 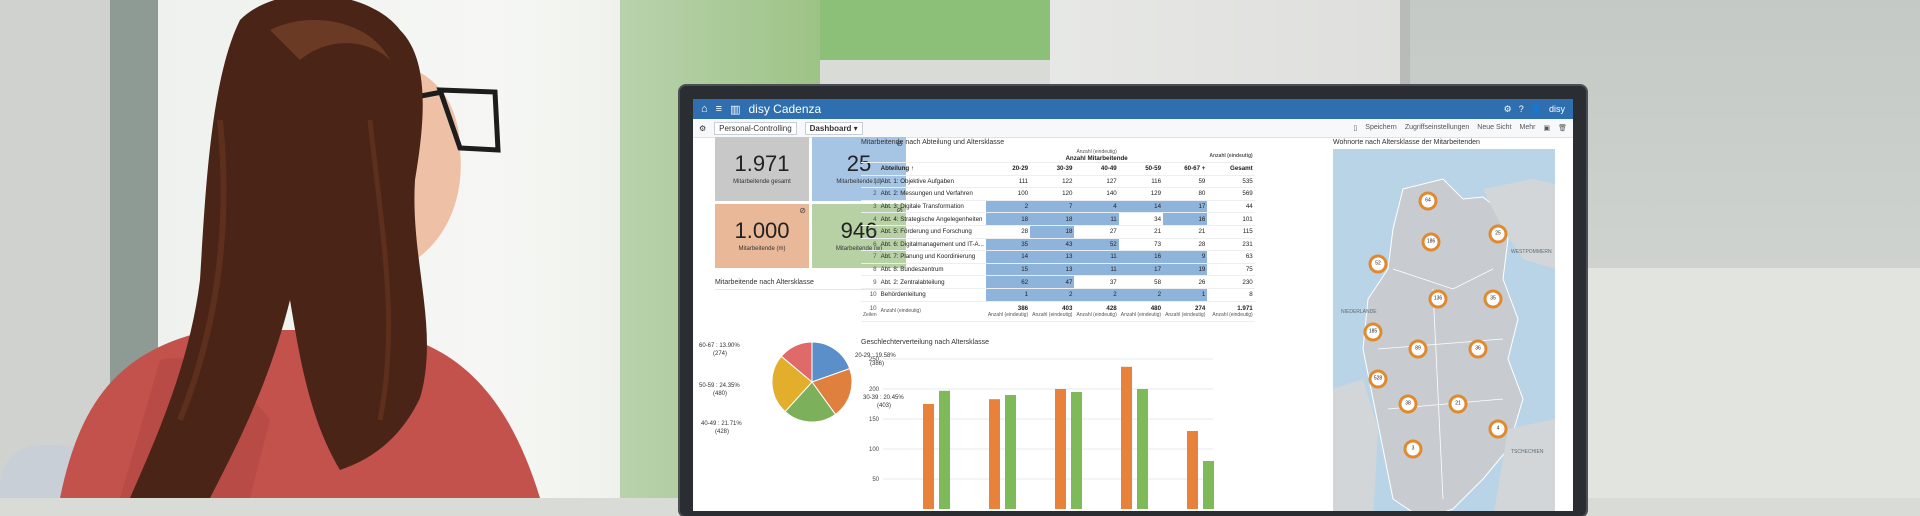 What do you see at coordinates (704, 109) in the screenshot?
I see `home-icon: ⌂` at bounding box center [704, 109].